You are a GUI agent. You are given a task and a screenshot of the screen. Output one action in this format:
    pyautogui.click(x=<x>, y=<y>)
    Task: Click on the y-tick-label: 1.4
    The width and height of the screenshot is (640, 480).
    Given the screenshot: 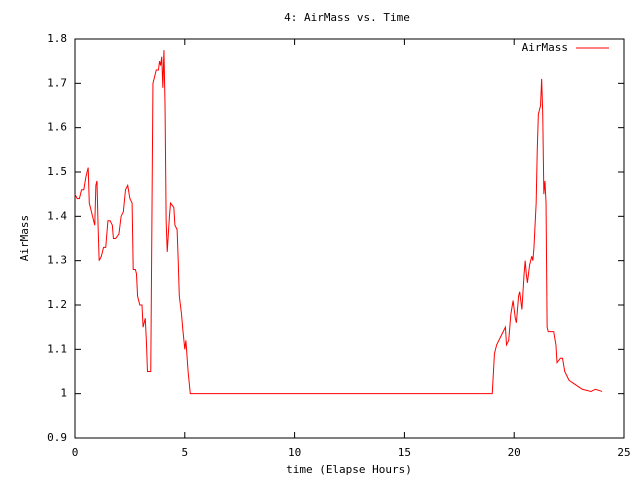 What is the action you would take?
    pyautogui.click(x=57, y=215)
    